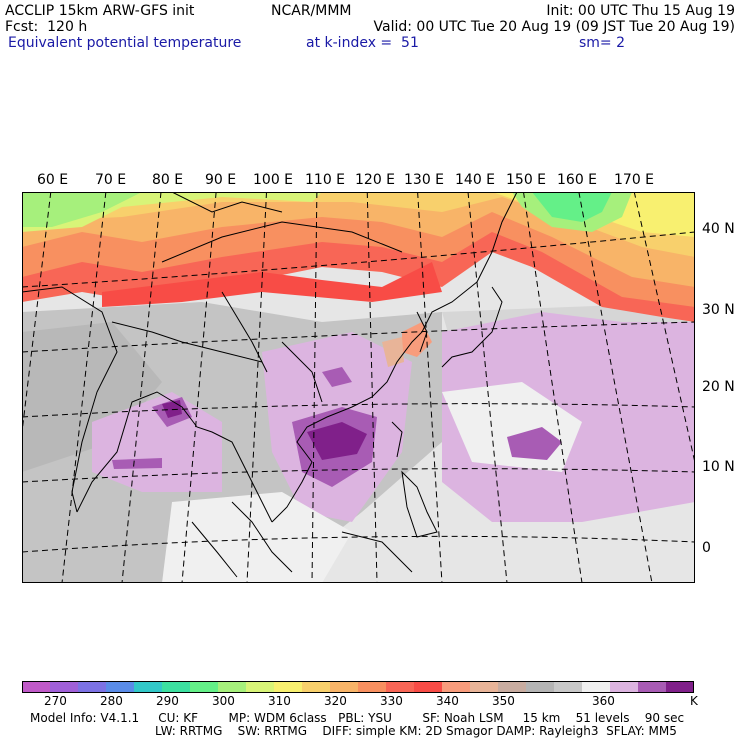 This screenshot has height=740, width=740. Describe the element at coordinates (718, 310) in the screenshot. I see `lat-label: 30 N` at that location.